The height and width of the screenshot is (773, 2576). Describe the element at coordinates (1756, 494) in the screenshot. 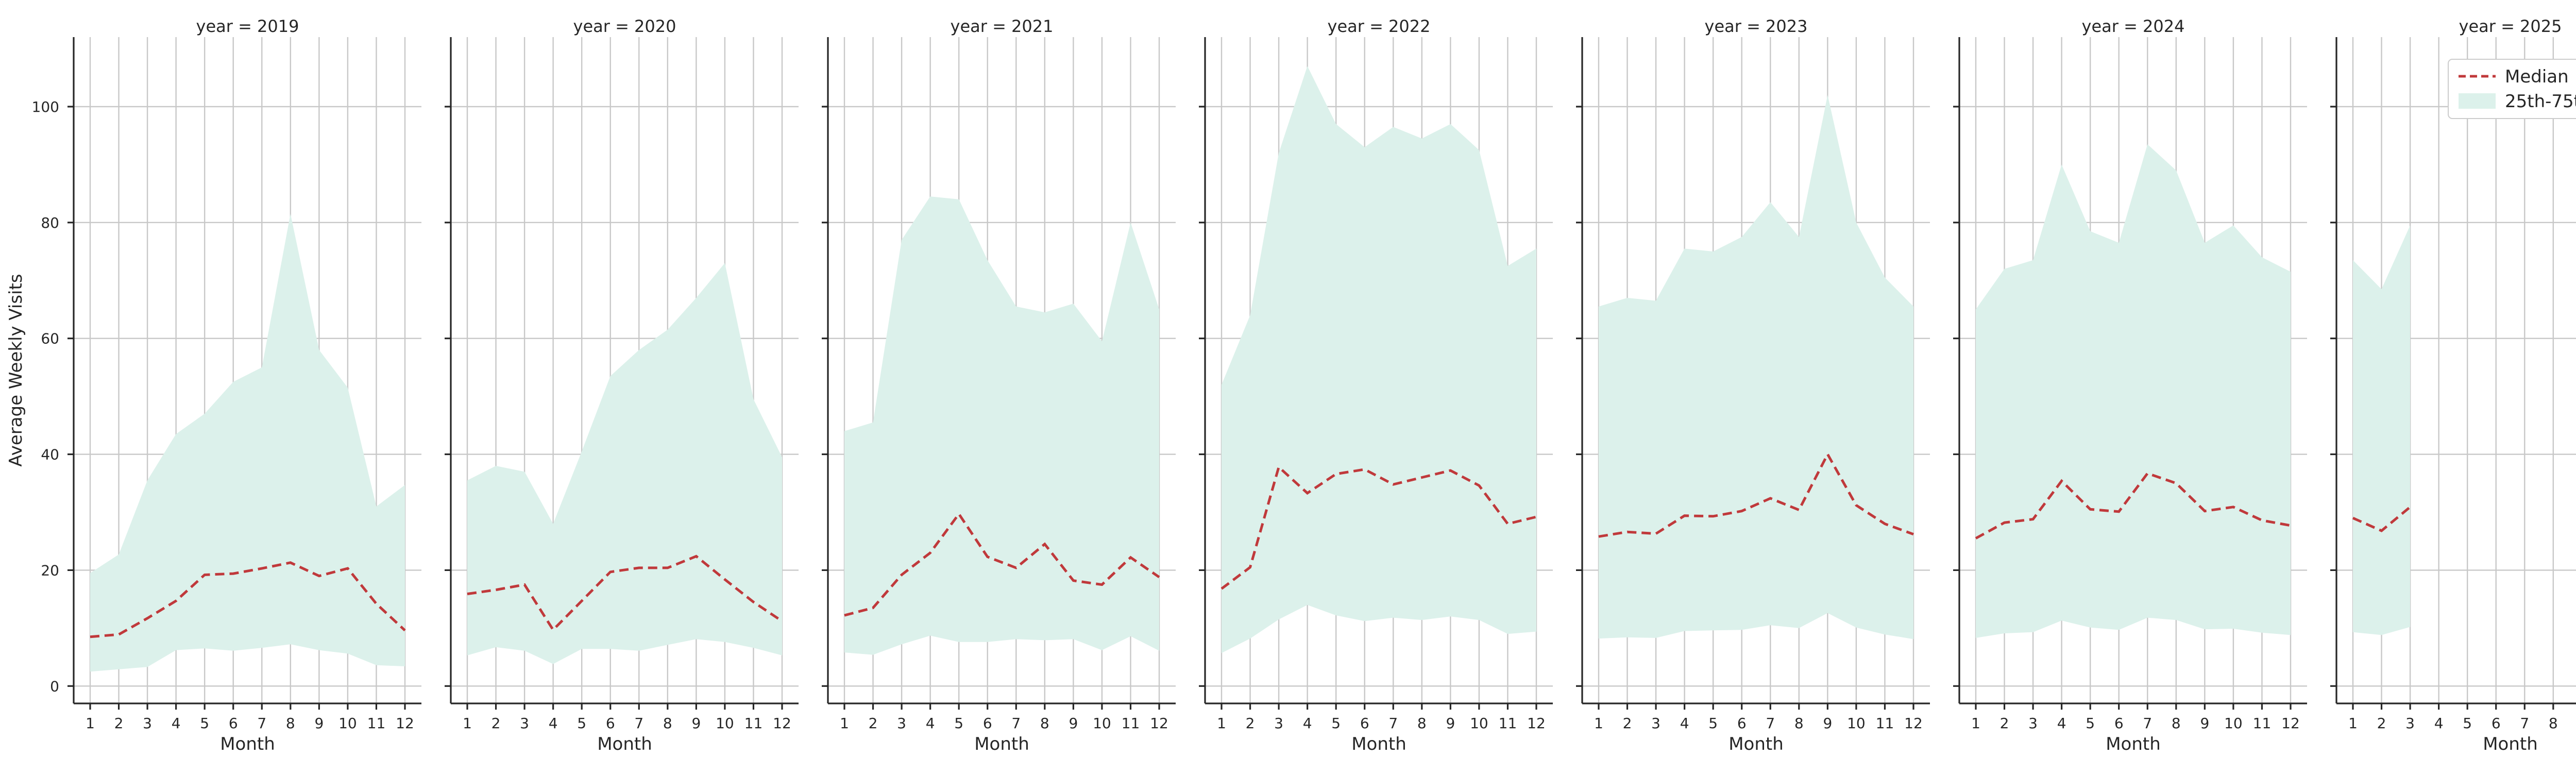

I see `median-line-2023` at that location.